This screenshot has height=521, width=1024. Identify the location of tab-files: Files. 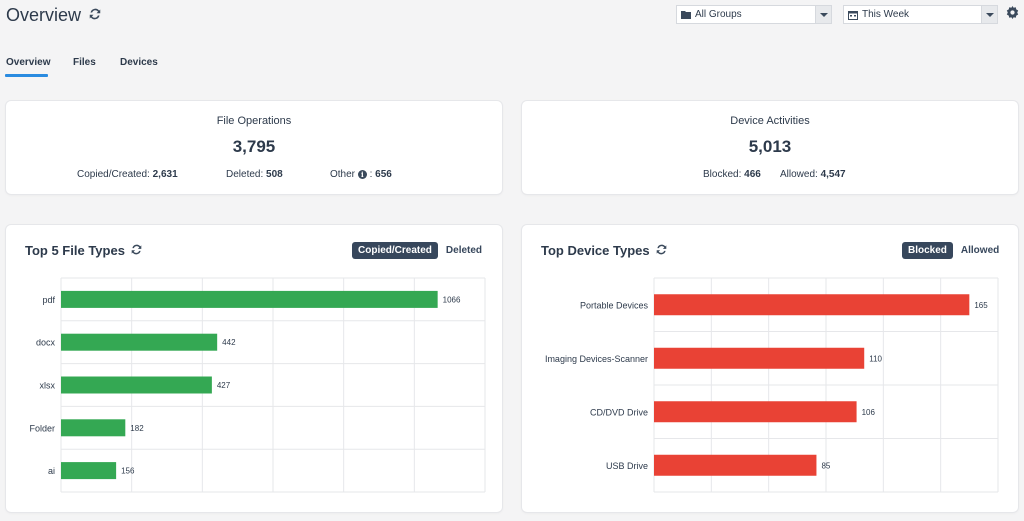
(84, 62).